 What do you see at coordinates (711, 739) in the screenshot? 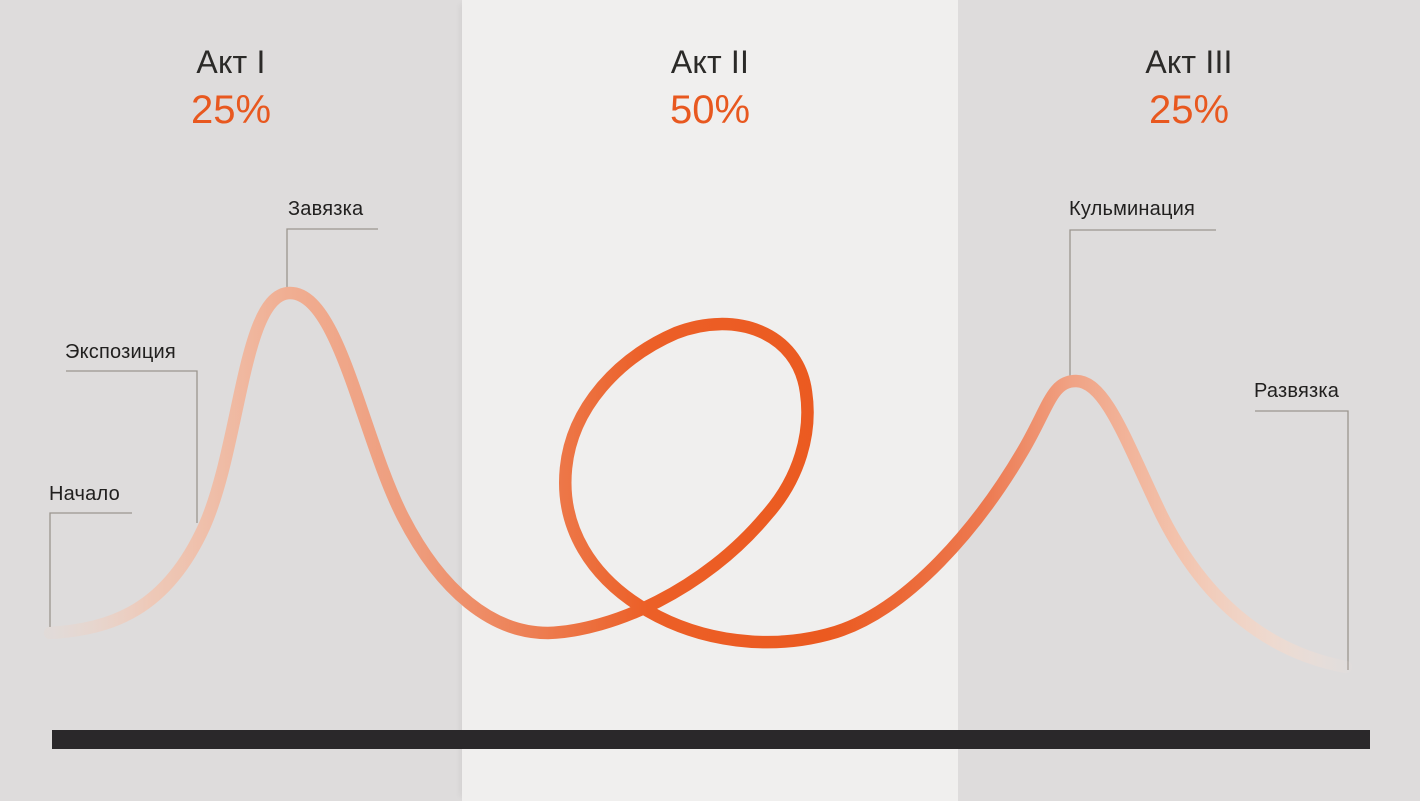
I see `timeline-bar` at bounding box center [711, 739].